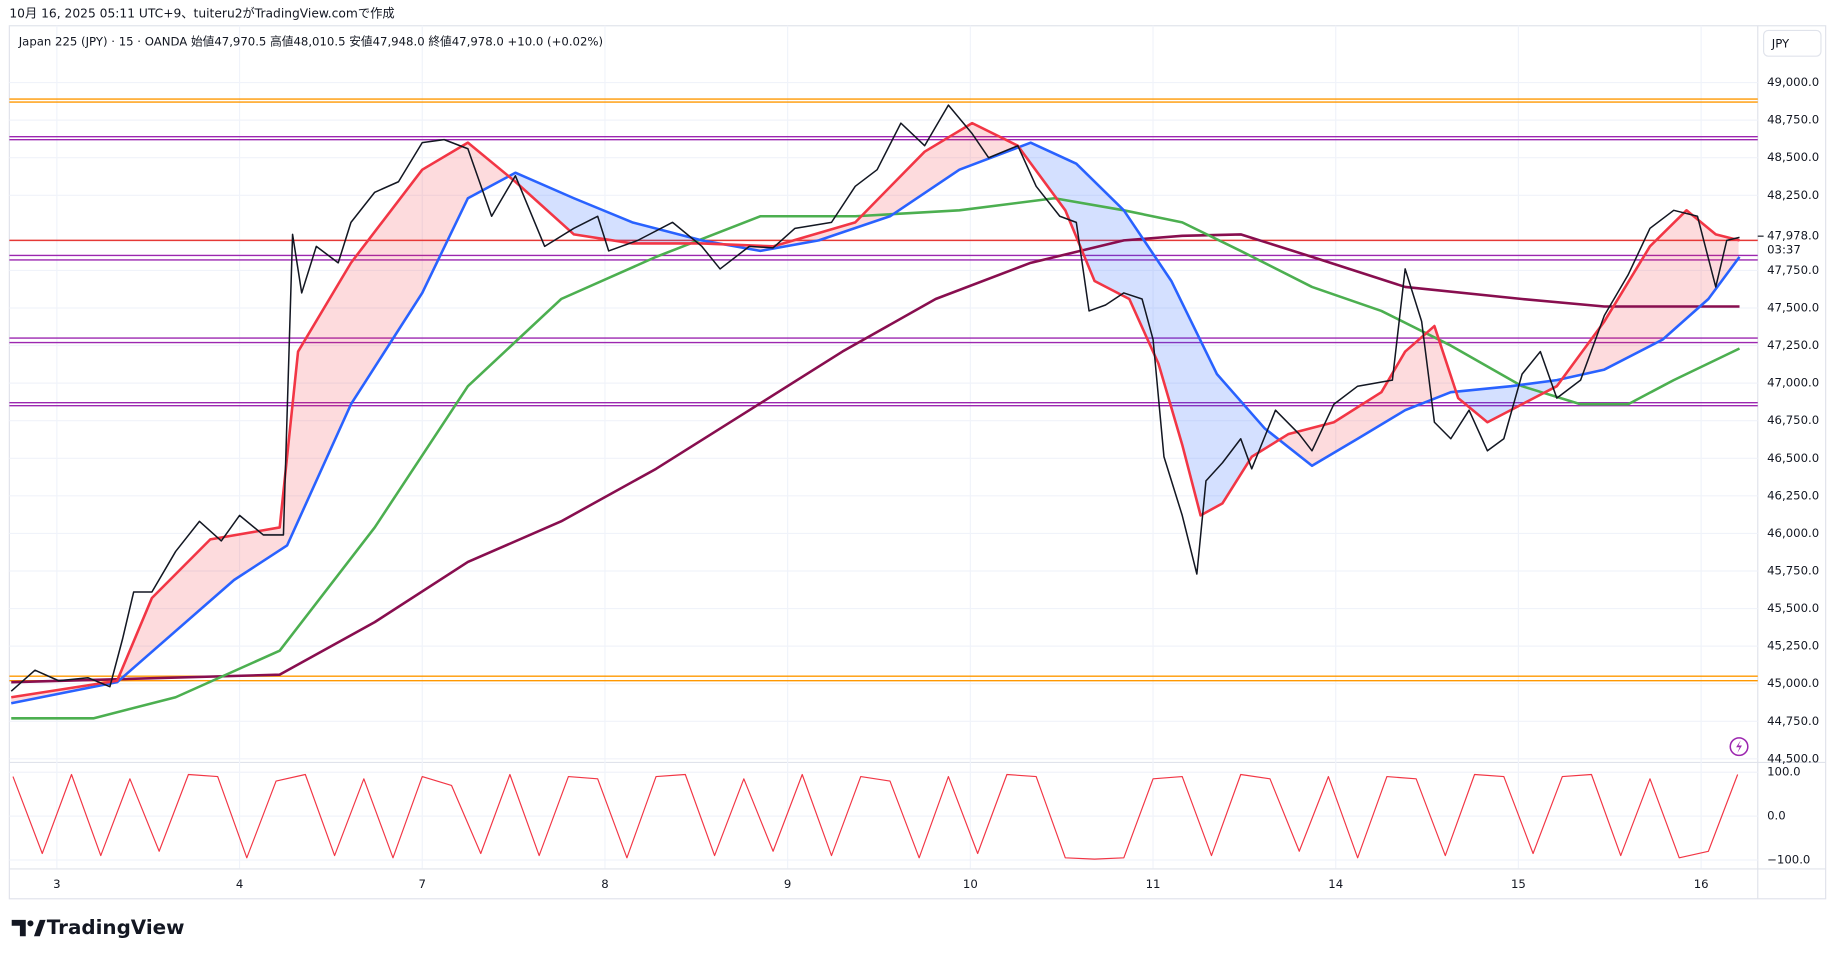  What do you see at coordinates (56, 884) in the screenshot?
I see `x-tick-label: 3` at bounding box center [56, 884].